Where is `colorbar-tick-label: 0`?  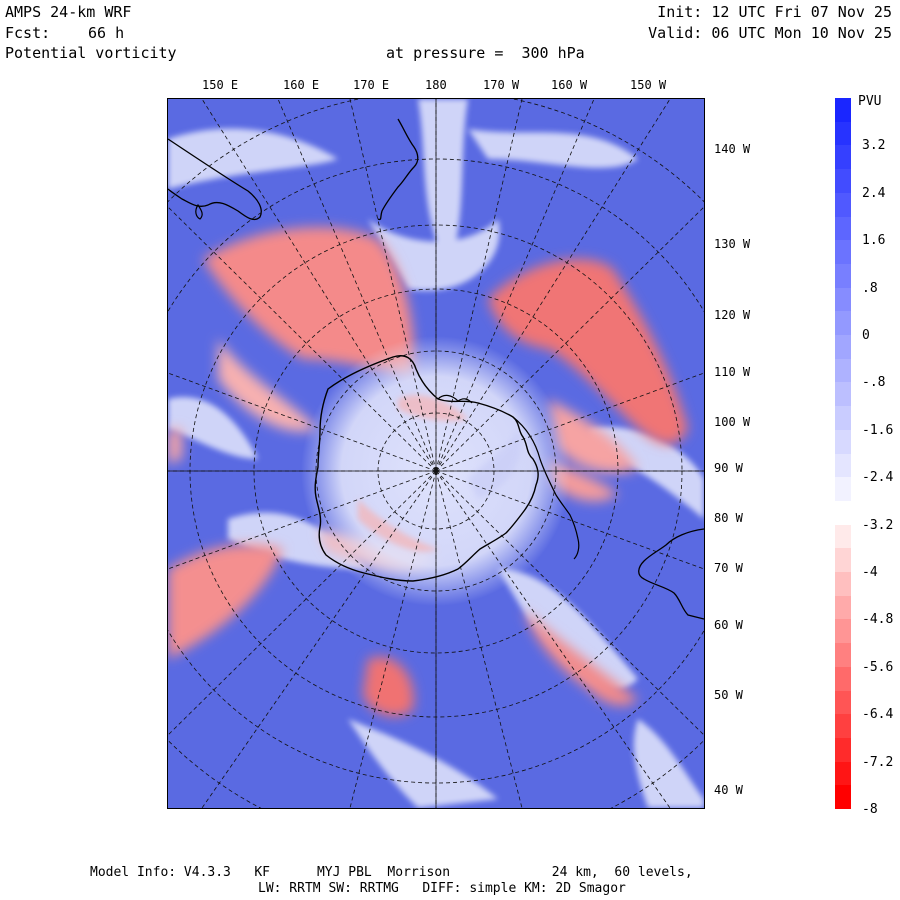 colorbar-tick-label: 0 is located at coordinates (866, 335).